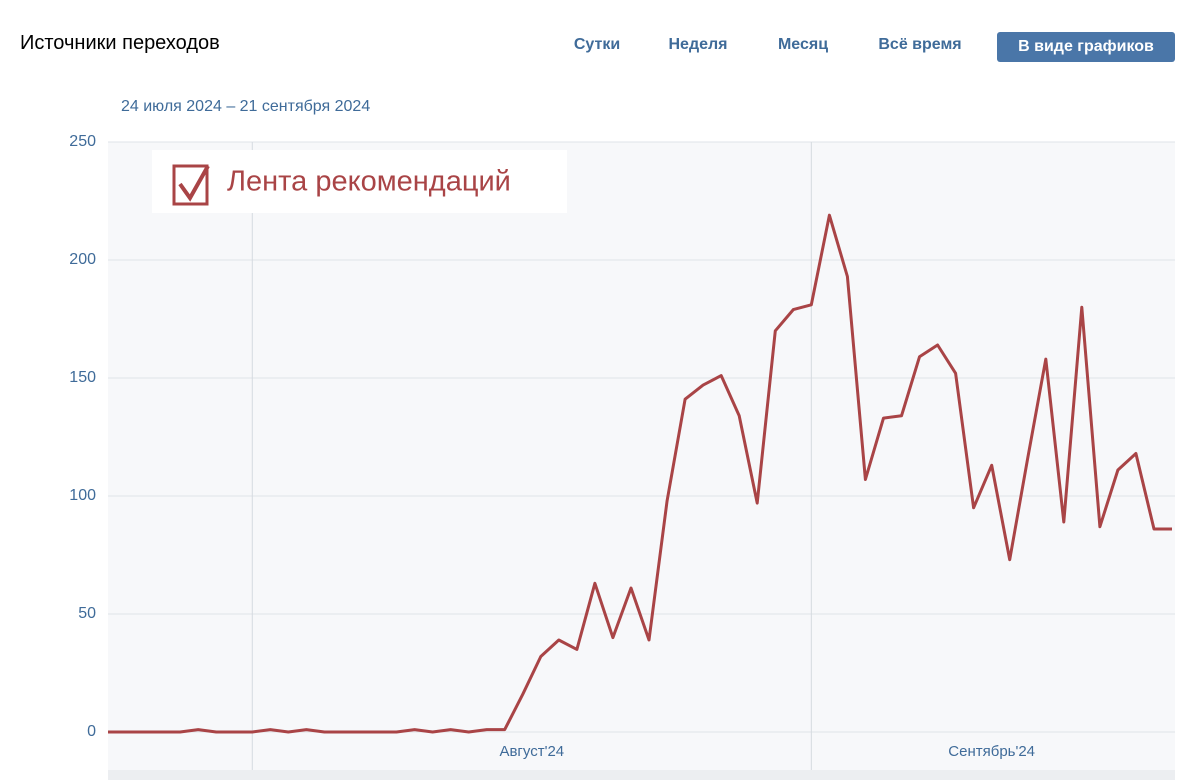  Describe the element at coordinates (698, 44) in the screenshot. I see `tab: Неделя` at that location.